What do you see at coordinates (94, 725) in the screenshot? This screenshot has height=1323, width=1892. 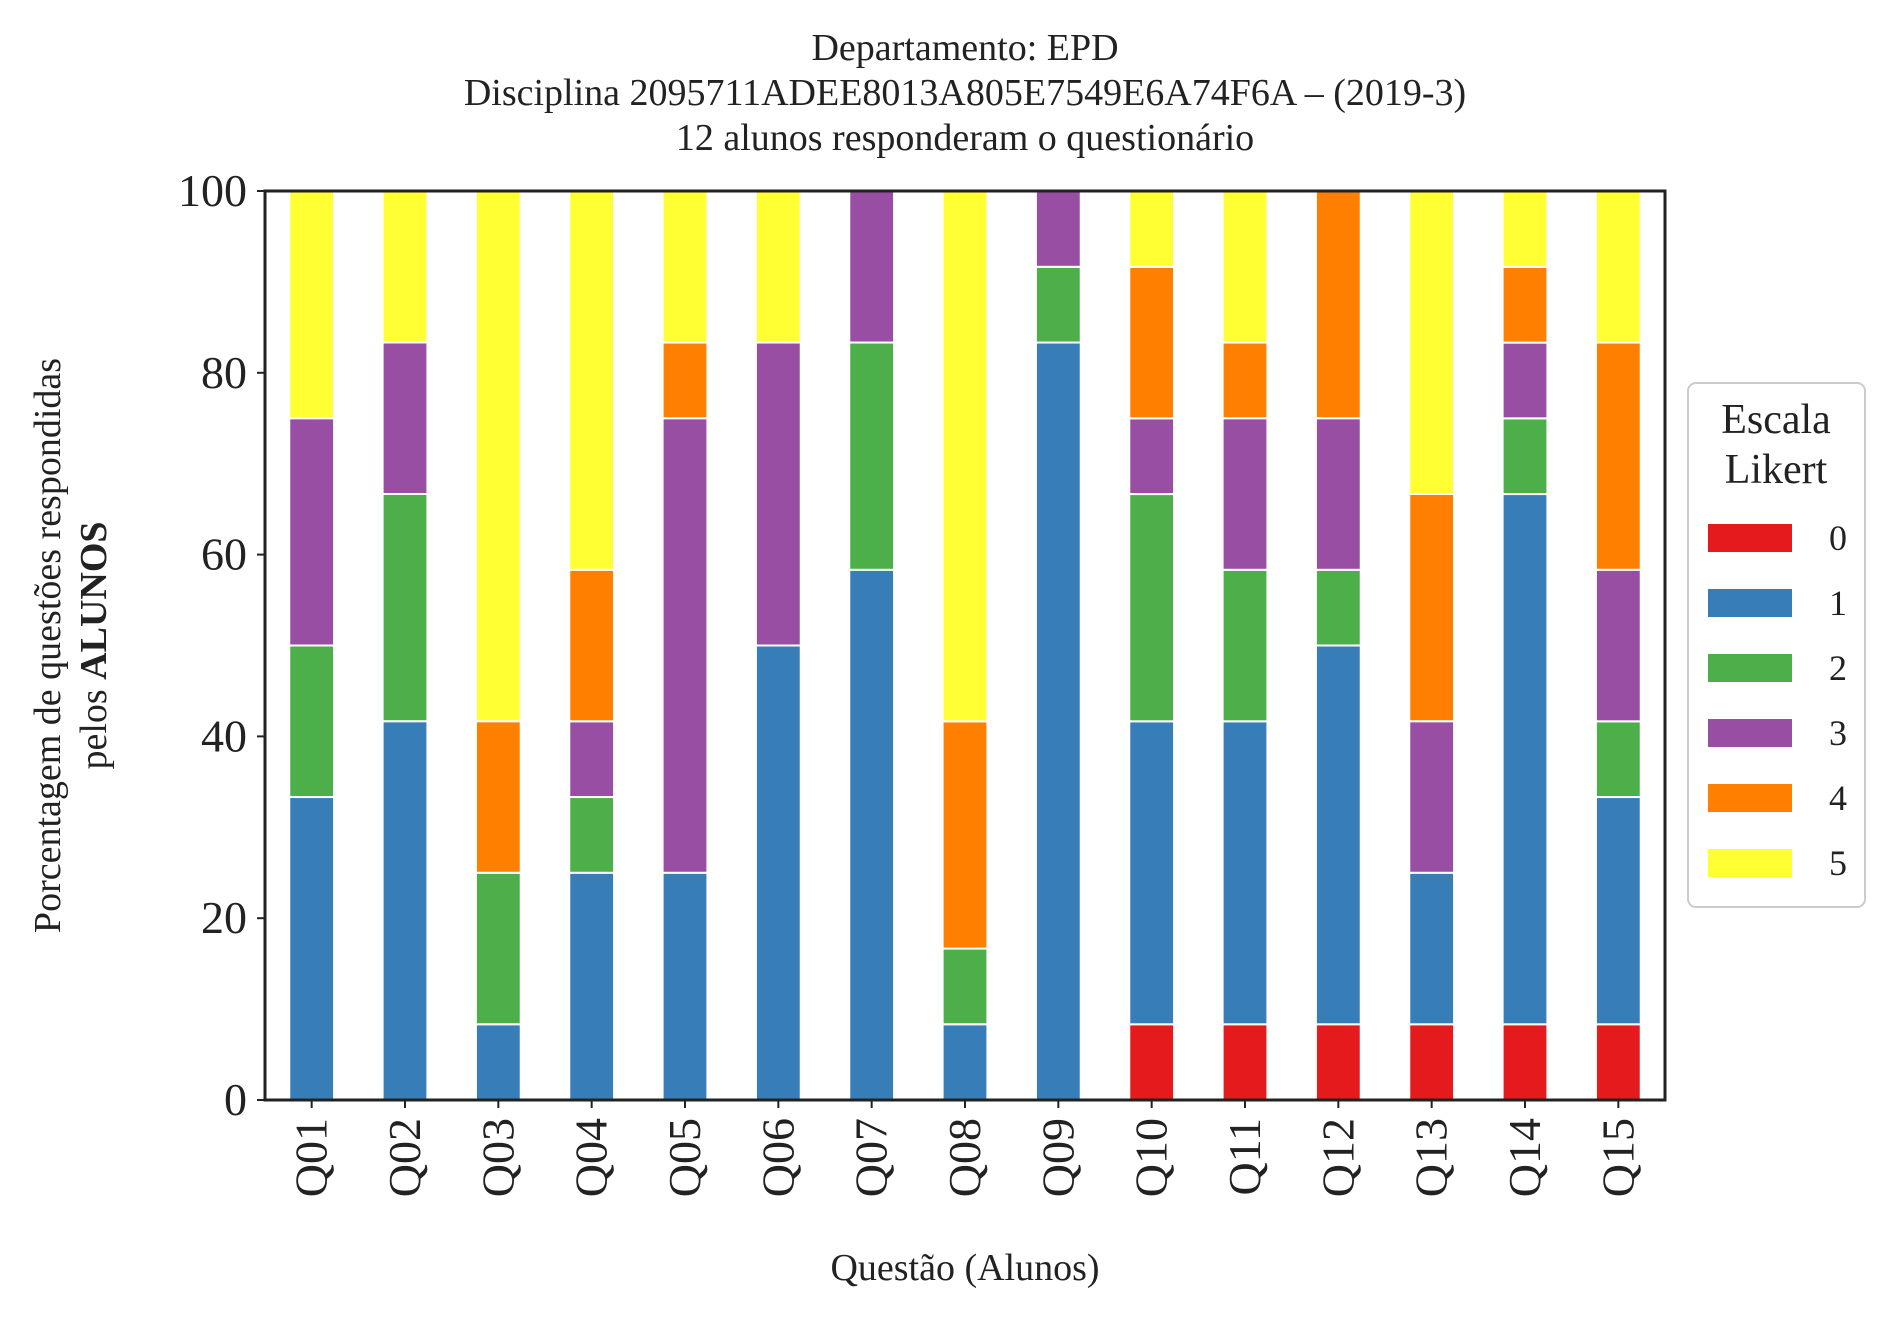 I see `y-axis-label-prefix: pelos` at bounding box center [94, 725].